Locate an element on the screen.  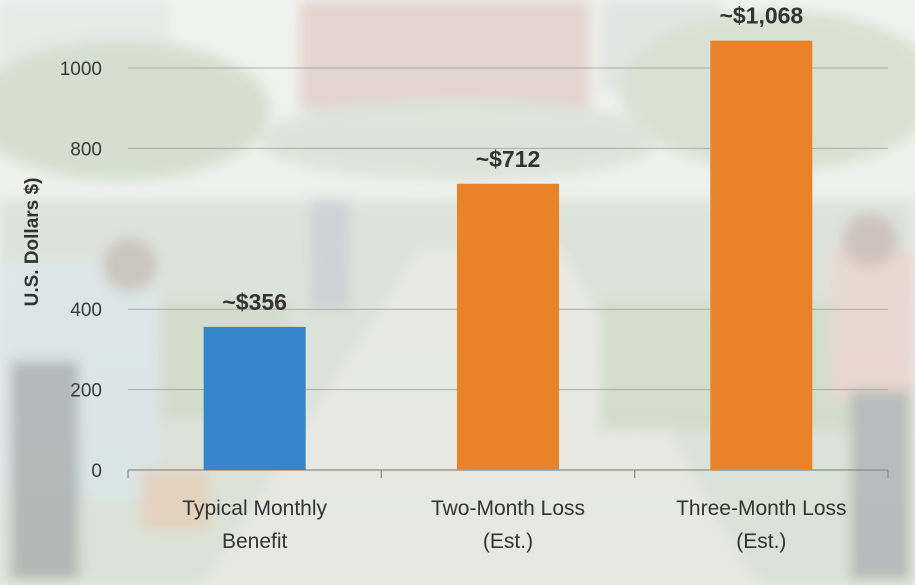
y-axis-title: U.S. Dollars $) is located at coordinates (32, 242).